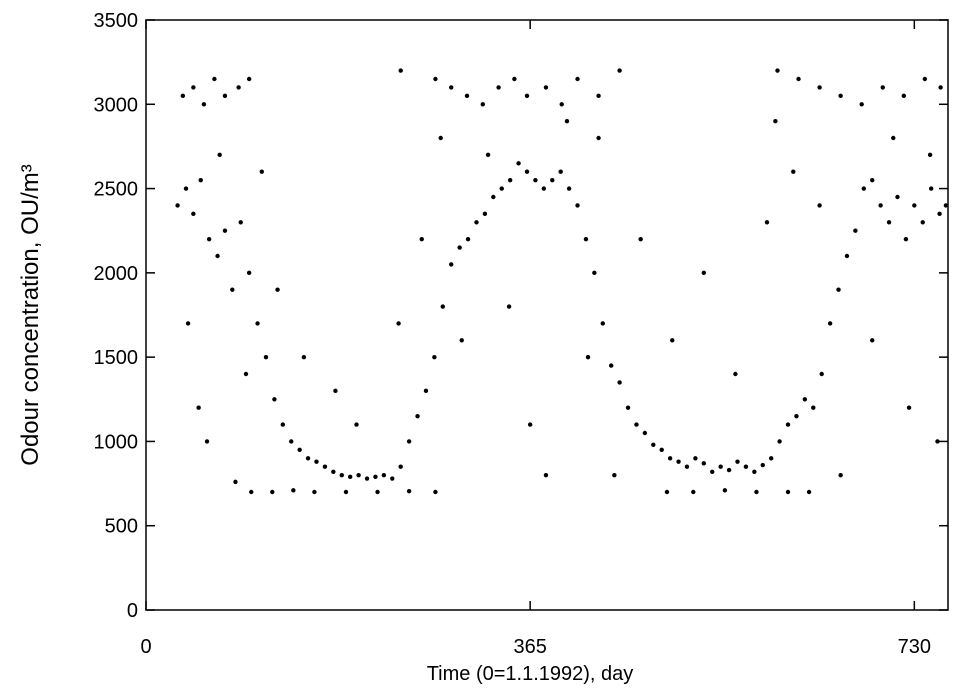  What do you see at coordinates (914, 647) in the screenshot?
I see `x-tick-label: 730` at bounding box center [914, 647].